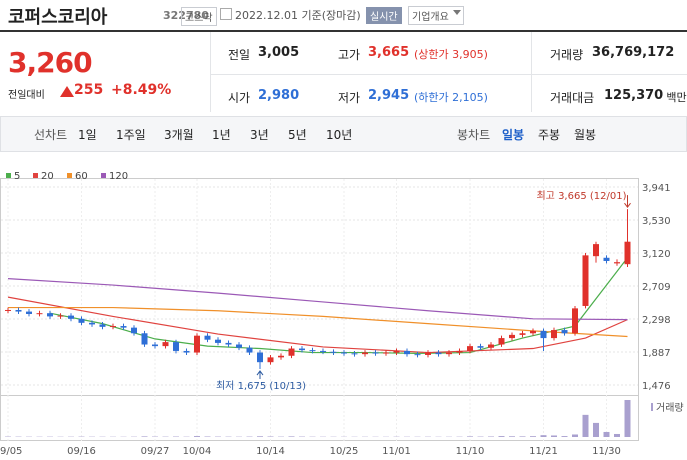 The height and width of the screenshot is (460, 687). I want to click on stat-value: 3,005, so click(279, 52).